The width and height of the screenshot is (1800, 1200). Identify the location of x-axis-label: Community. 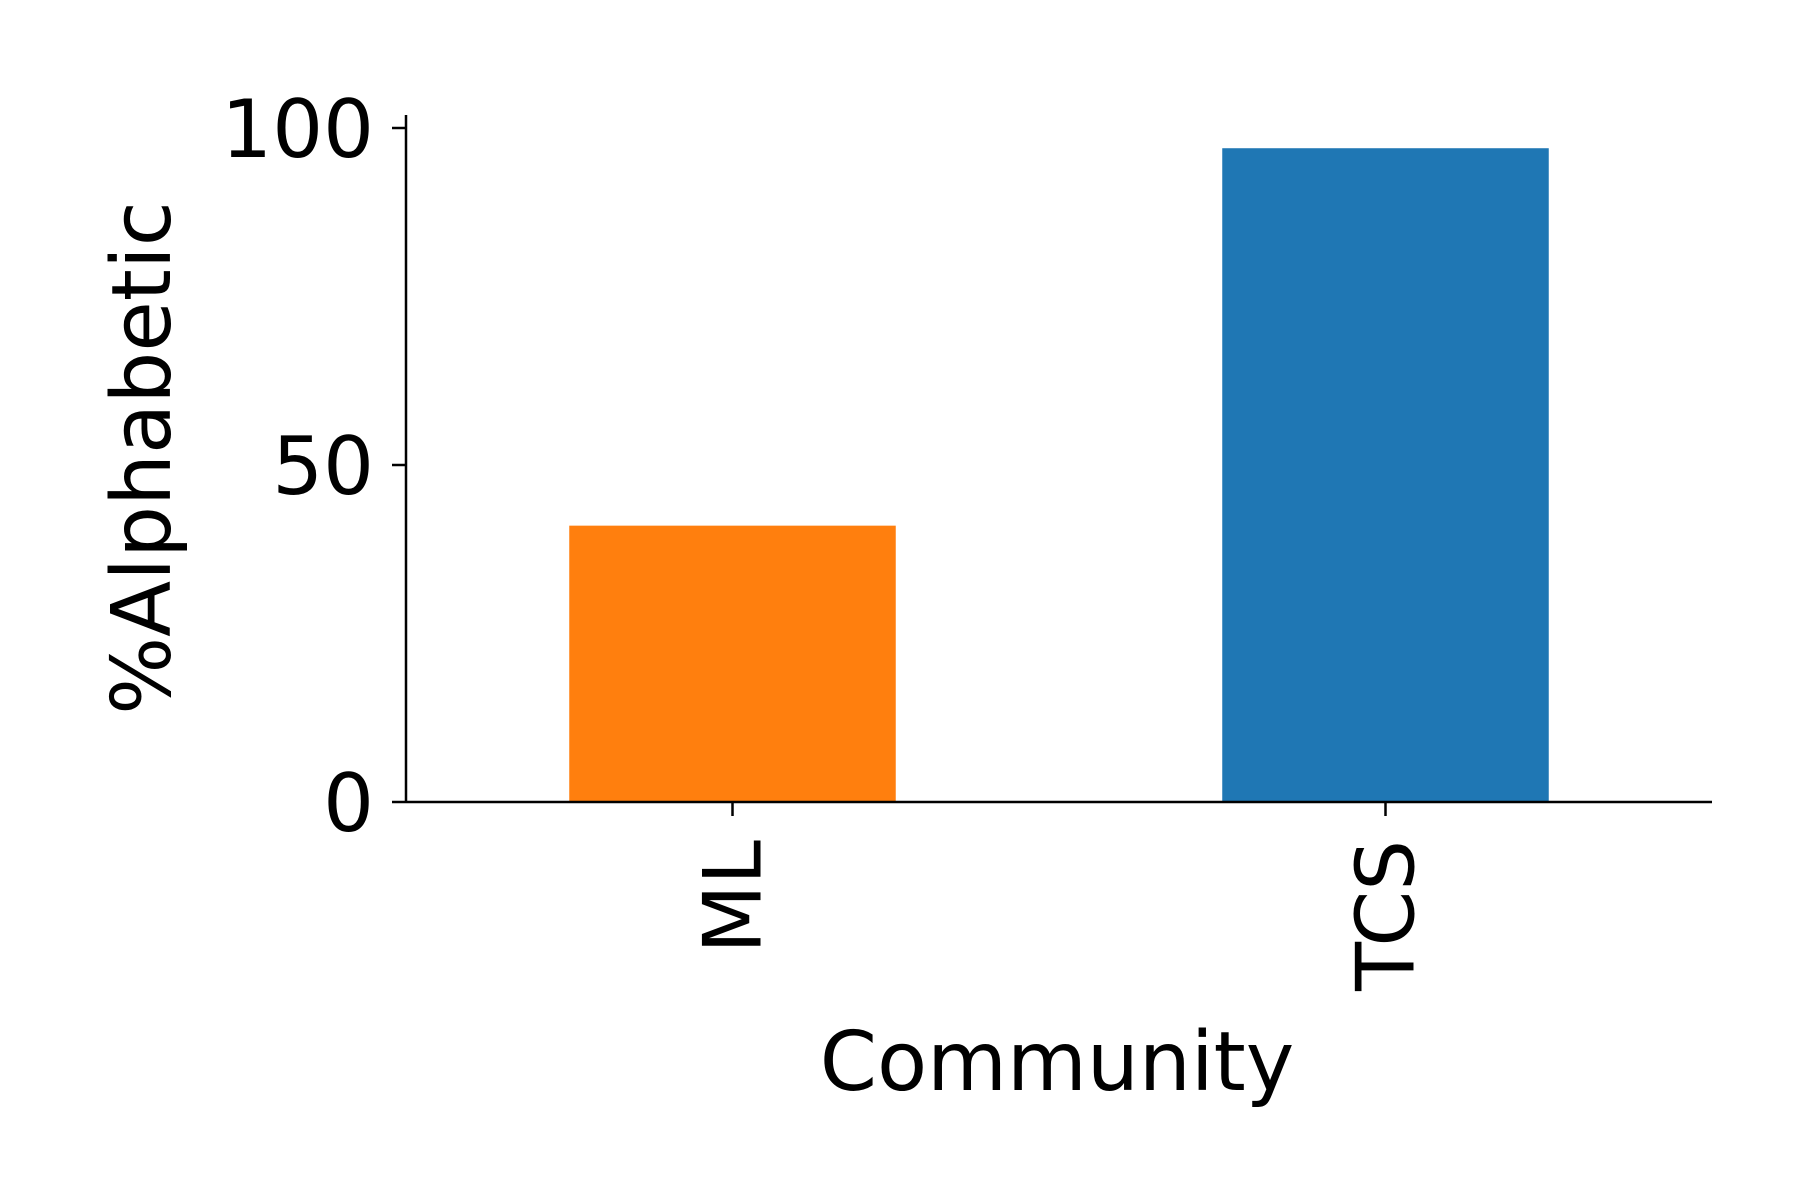
(1057, 1062).